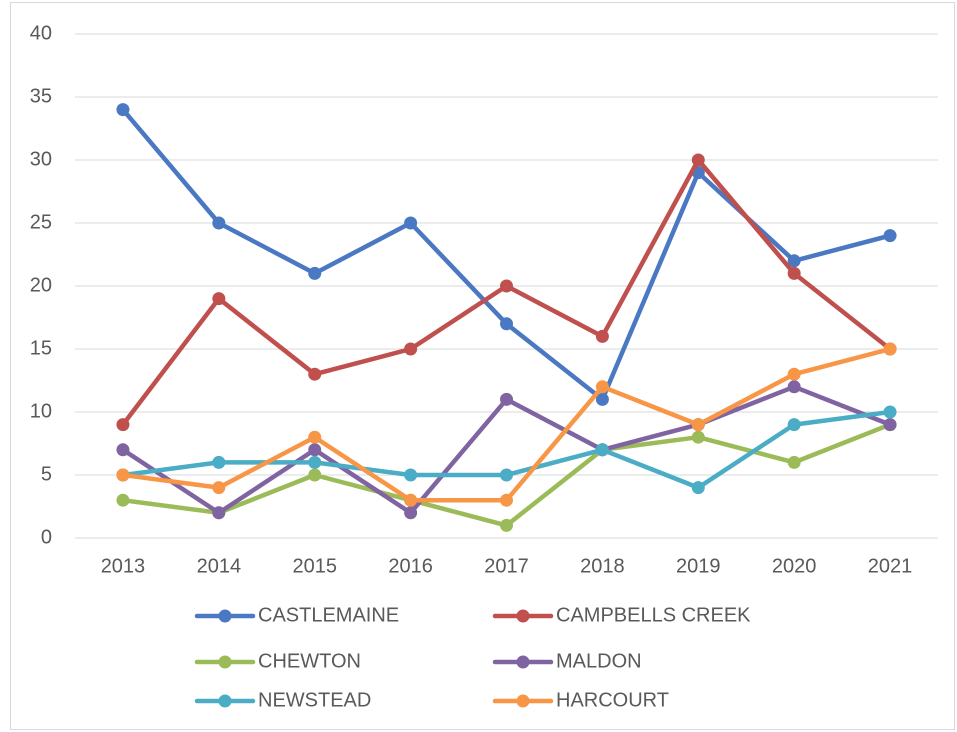  Describe the element at coordinates (219, 566) in the screenshot. I see `x-tick-label: 2014` at that location.